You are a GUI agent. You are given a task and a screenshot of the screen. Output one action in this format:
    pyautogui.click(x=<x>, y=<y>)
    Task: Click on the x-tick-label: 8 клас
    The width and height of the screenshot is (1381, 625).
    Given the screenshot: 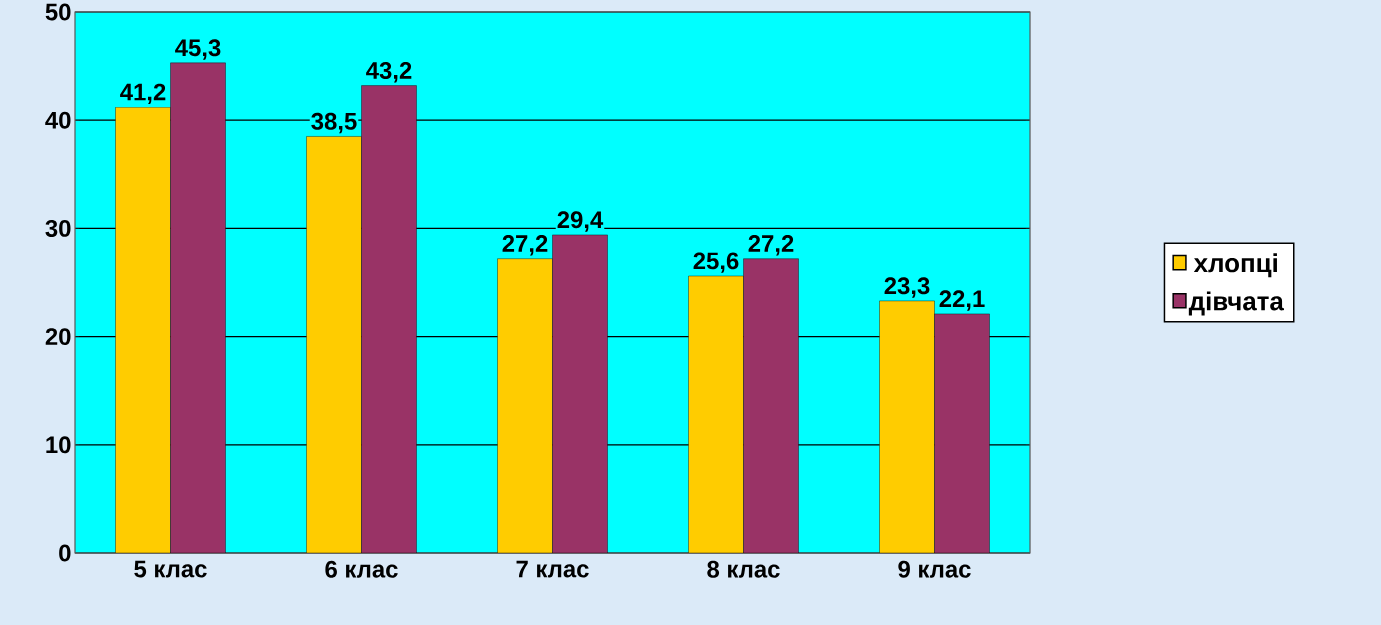 What is the action you would take?
    pyautogui.click(x=743, y=569)
    